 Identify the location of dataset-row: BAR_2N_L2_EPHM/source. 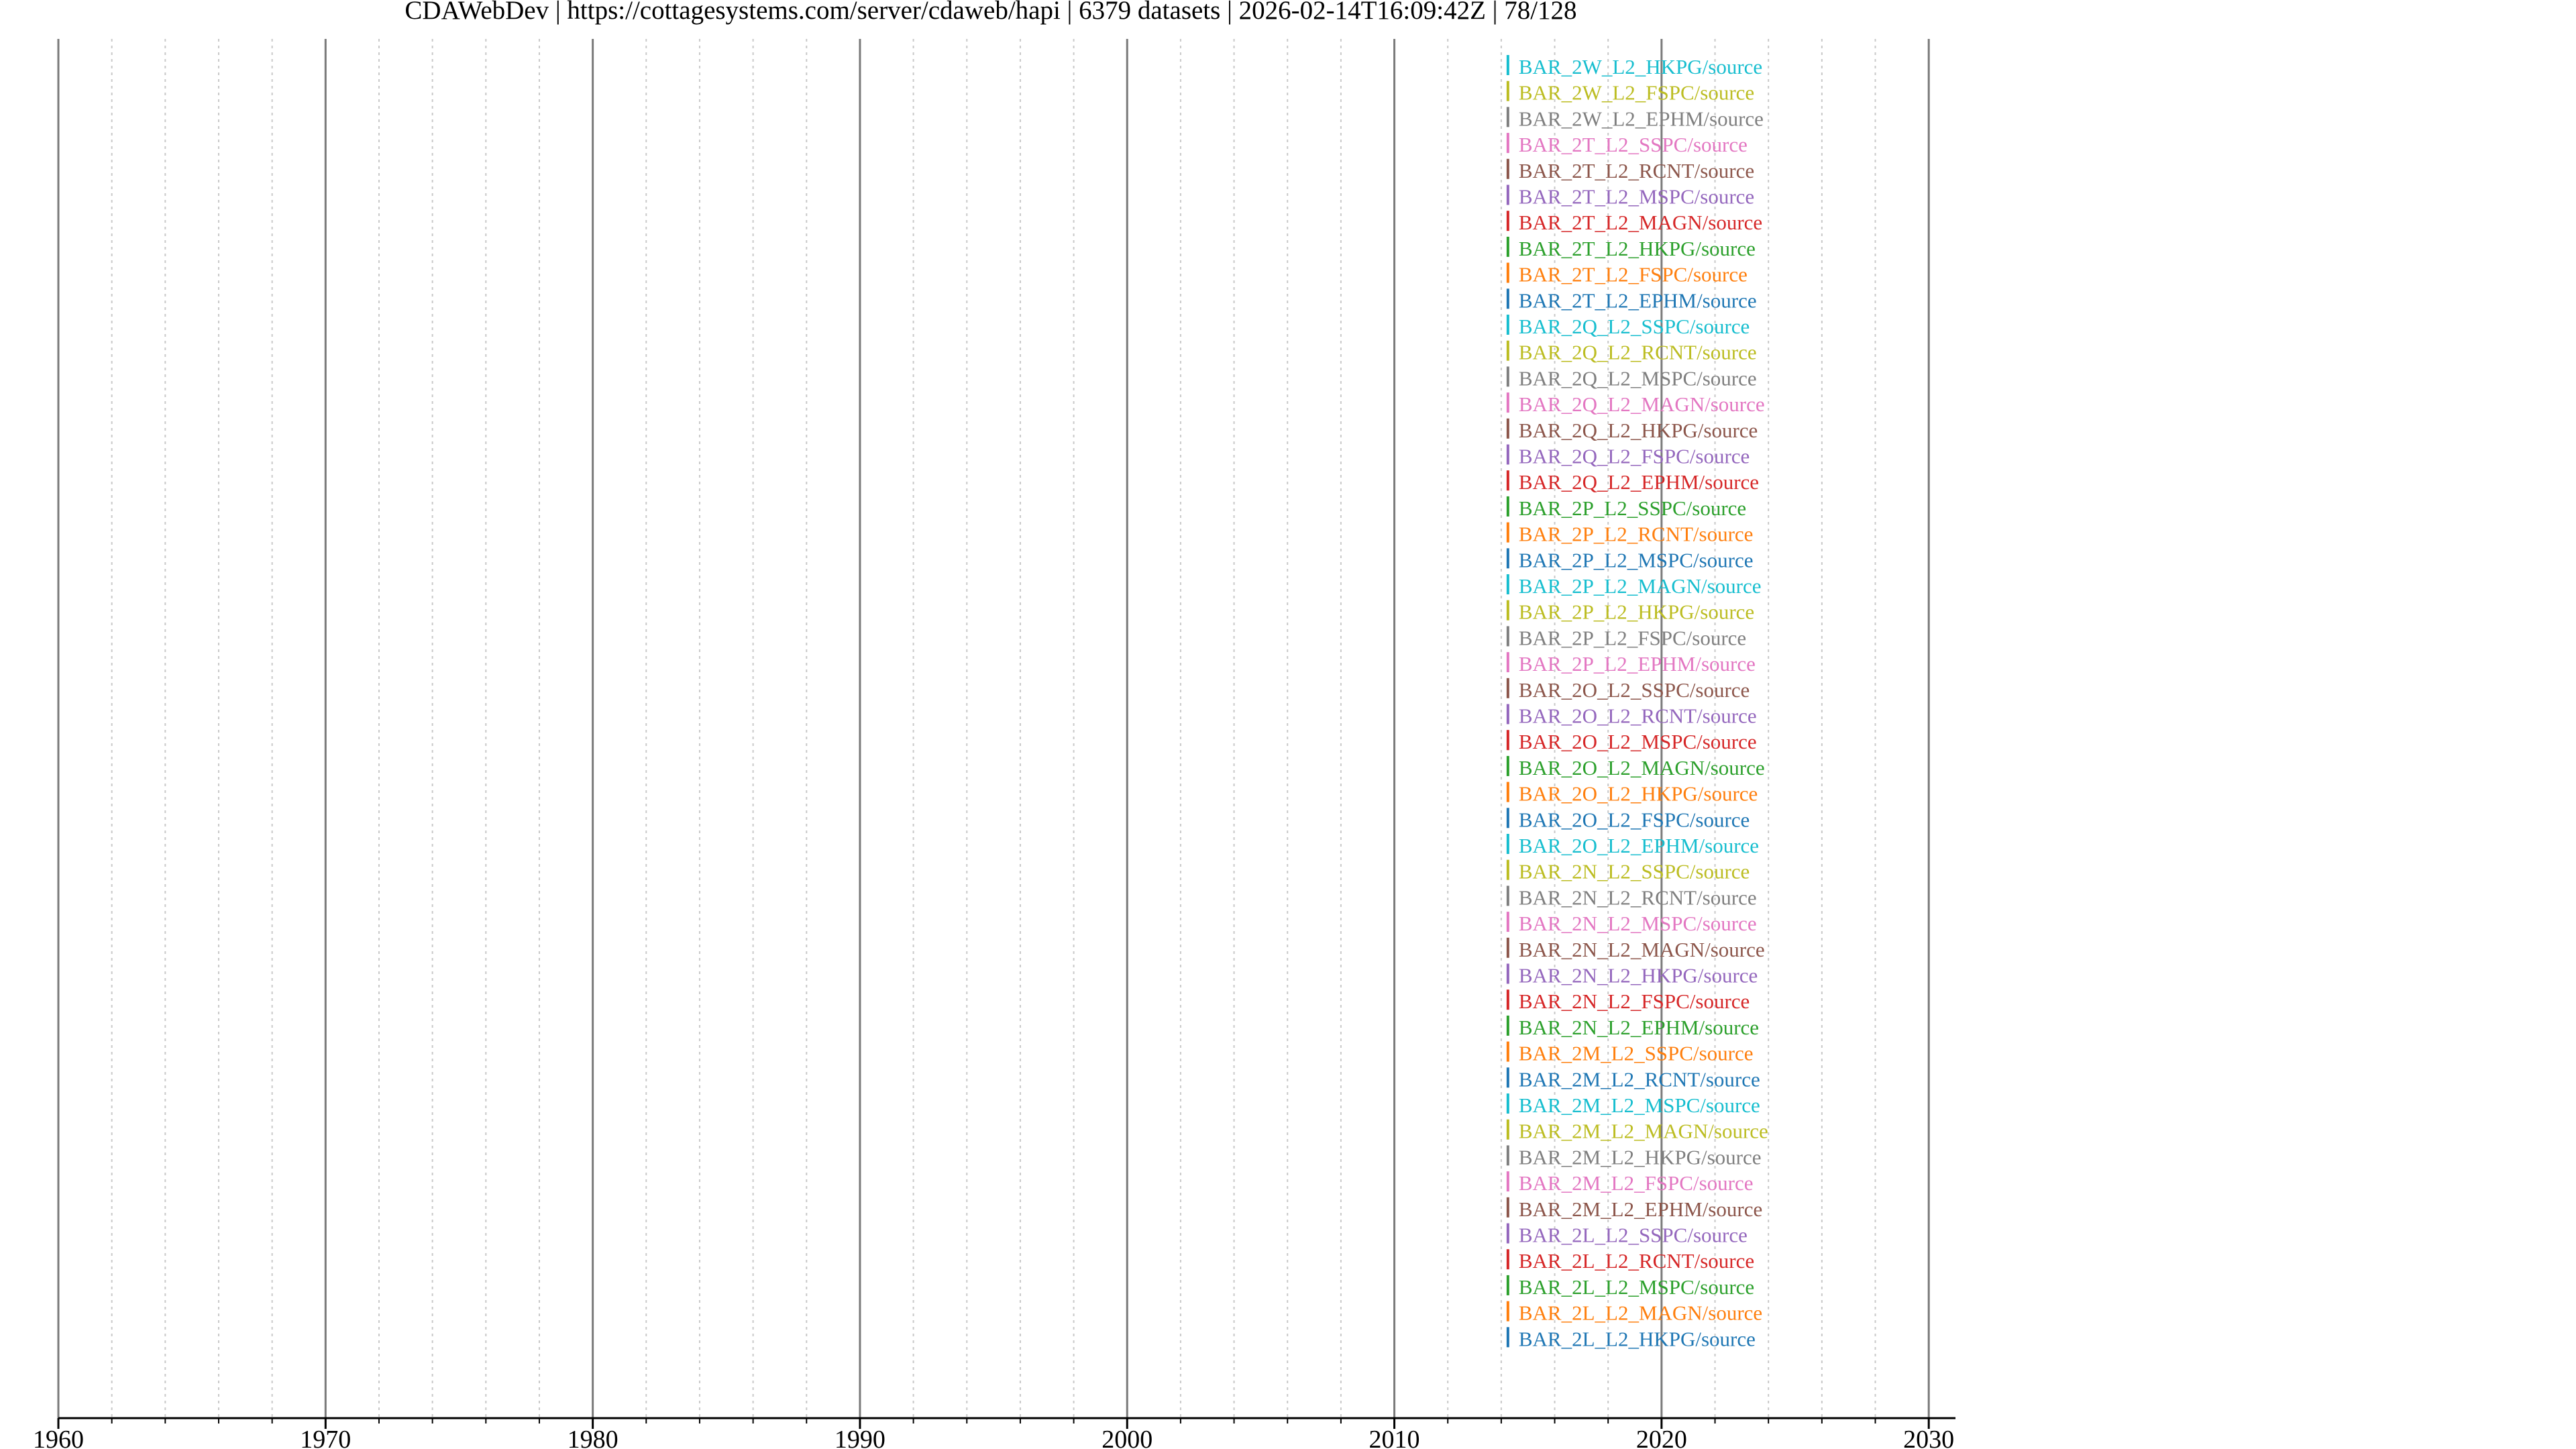
(1632, 1027).